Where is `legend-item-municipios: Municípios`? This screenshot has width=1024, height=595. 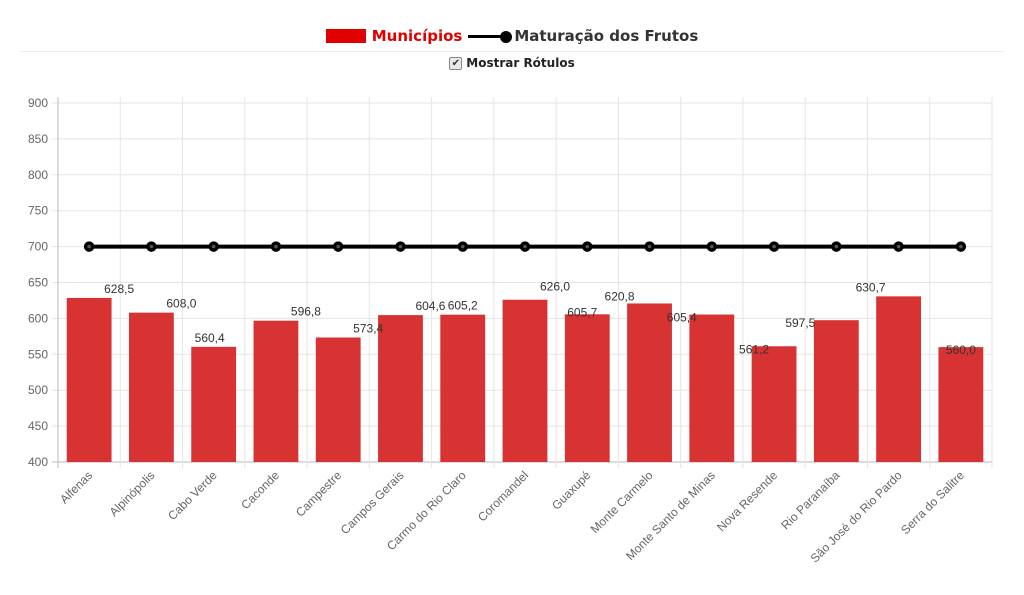 legend-item-municipios: Municípios is located at coordinates (394, 36).